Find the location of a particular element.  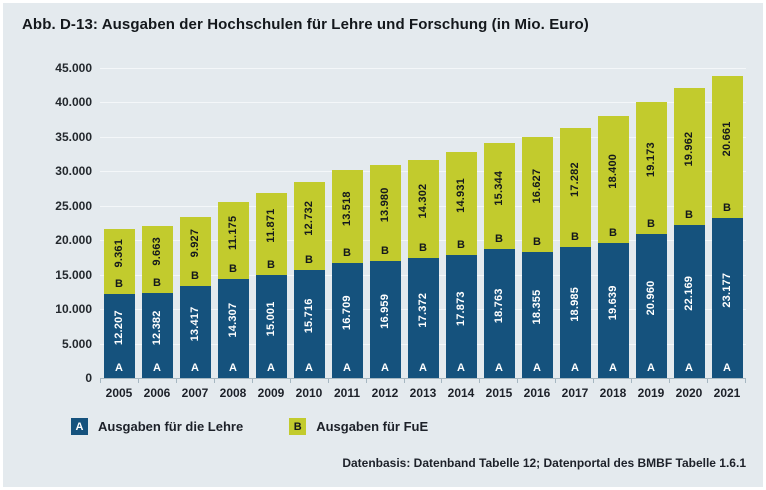

bar-value-label: 9.927 is located at coordinates (195, 243).